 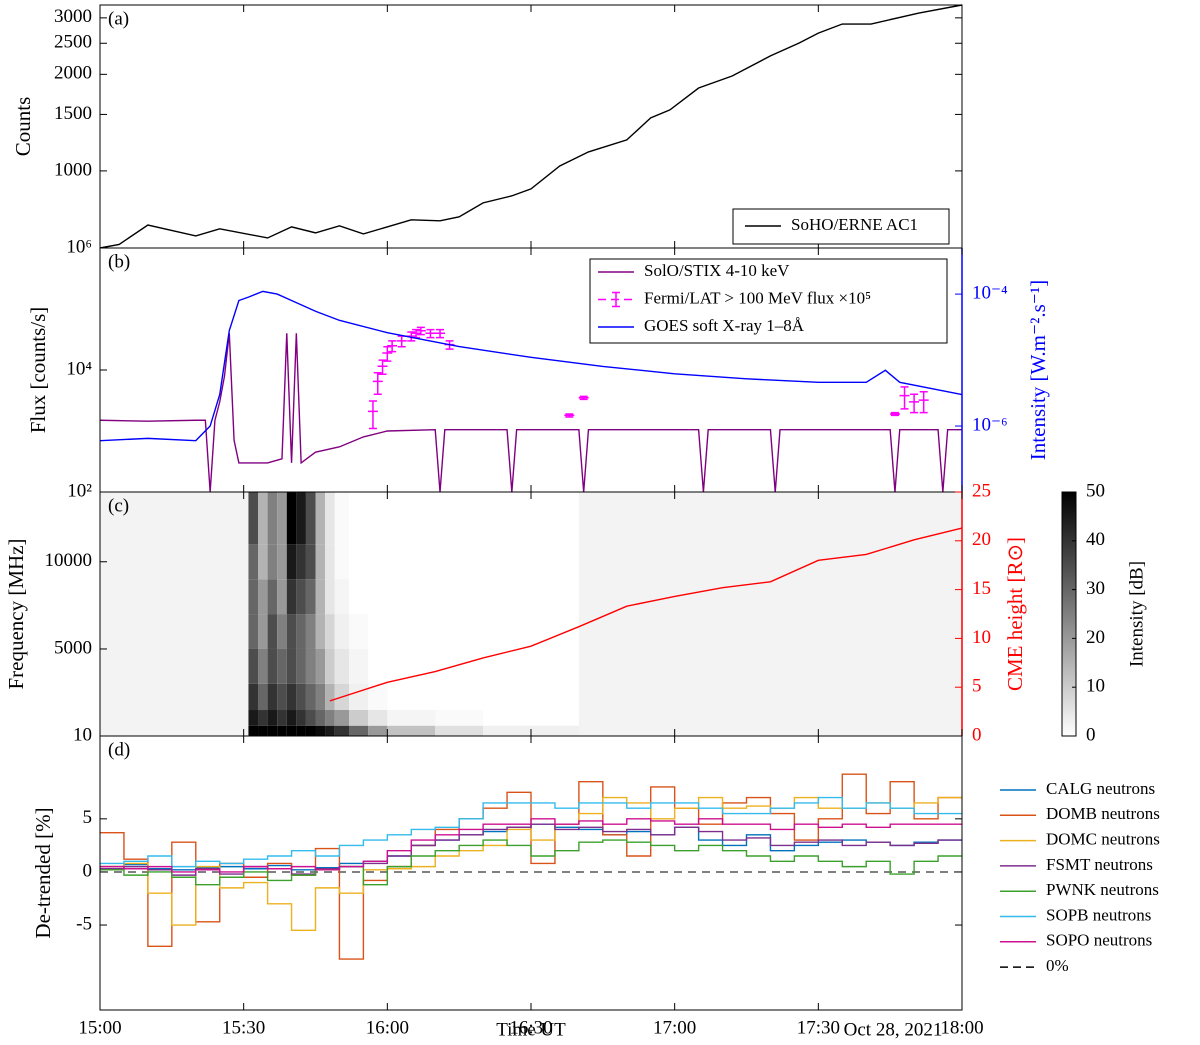 I want to click on y-tick-label: 5000, so click(x=73, y=647).